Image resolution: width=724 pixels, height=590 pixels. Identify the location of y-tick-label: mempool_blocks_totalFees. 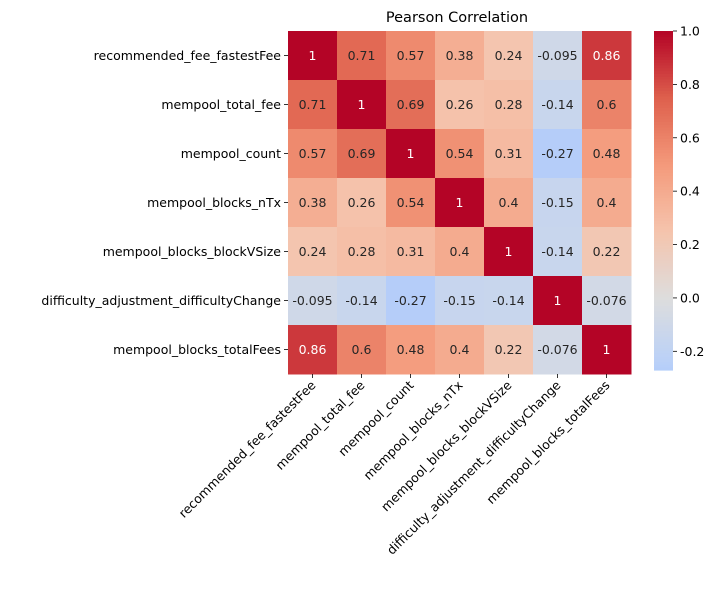
(197, 349).